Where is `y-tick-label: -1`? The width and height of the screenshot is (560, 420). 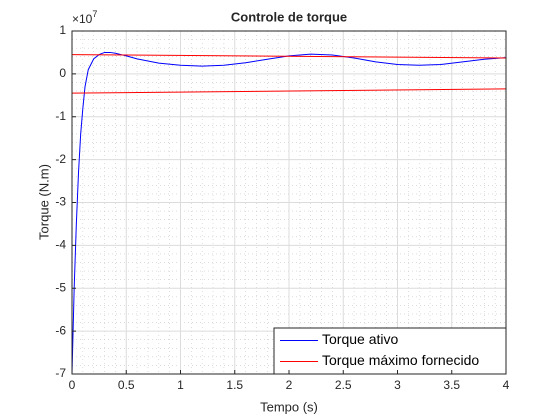
y-tick-label: -1 is located at coordinates (60, 116).